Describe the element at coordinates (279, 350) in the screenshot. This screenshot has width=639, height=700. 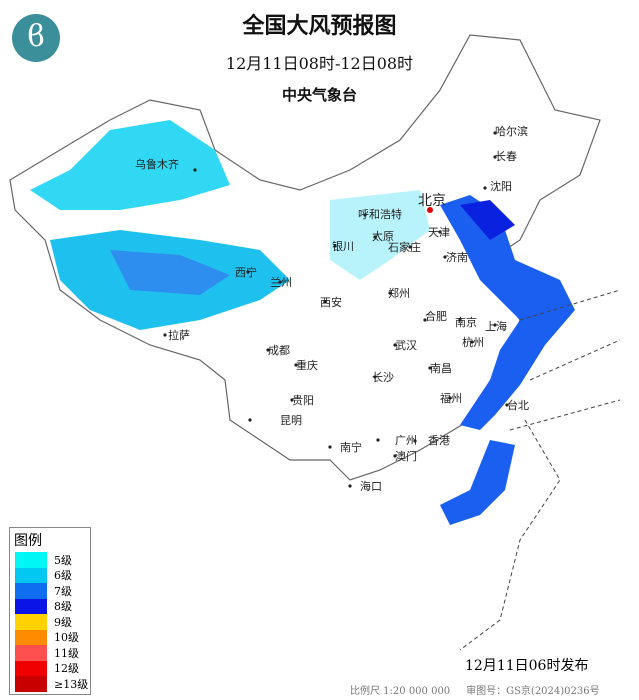
I see `city-label: 成都` at that location.